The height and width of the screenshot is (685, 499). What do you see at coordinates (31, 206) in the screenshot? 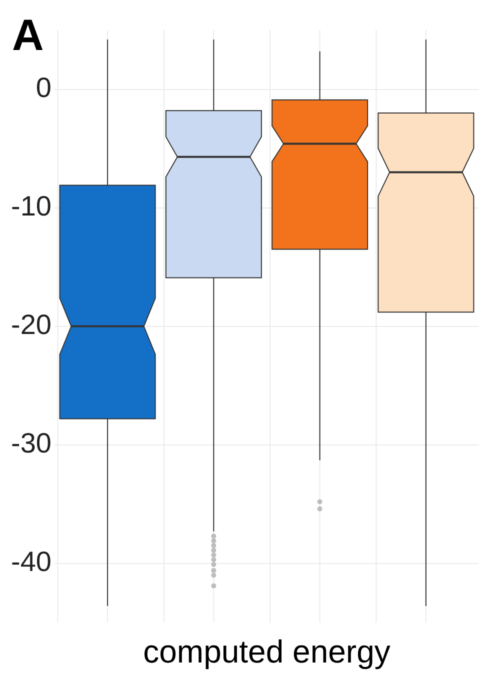
I see `y-tick-label: -10` at bounding box center [31, 206].